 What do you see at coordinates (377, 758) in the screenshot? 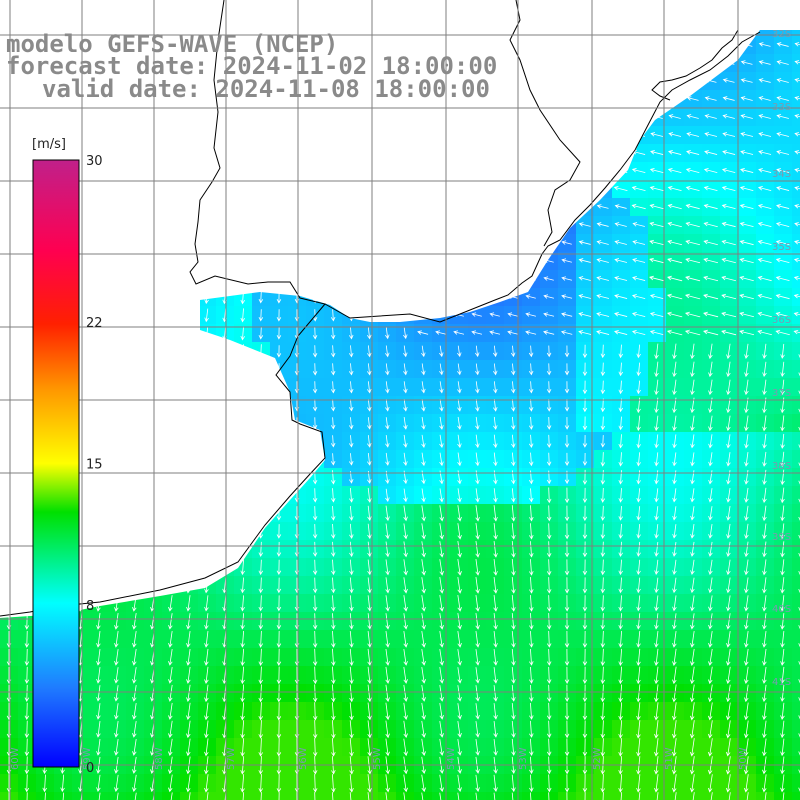
I see `lon-label: 55W` at bounding box center [377, 758].